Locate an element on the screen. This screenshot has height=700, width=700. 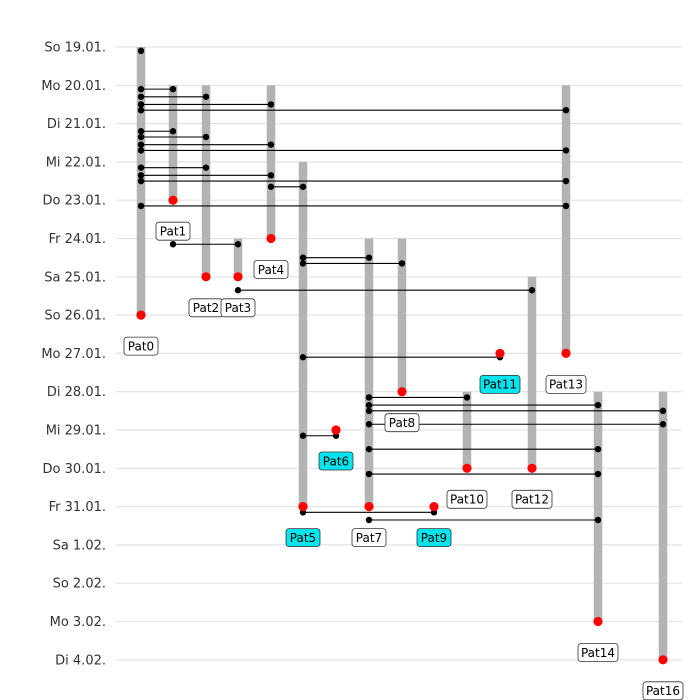
label-pat9: Pat9 is located at coordinates (434, 537).